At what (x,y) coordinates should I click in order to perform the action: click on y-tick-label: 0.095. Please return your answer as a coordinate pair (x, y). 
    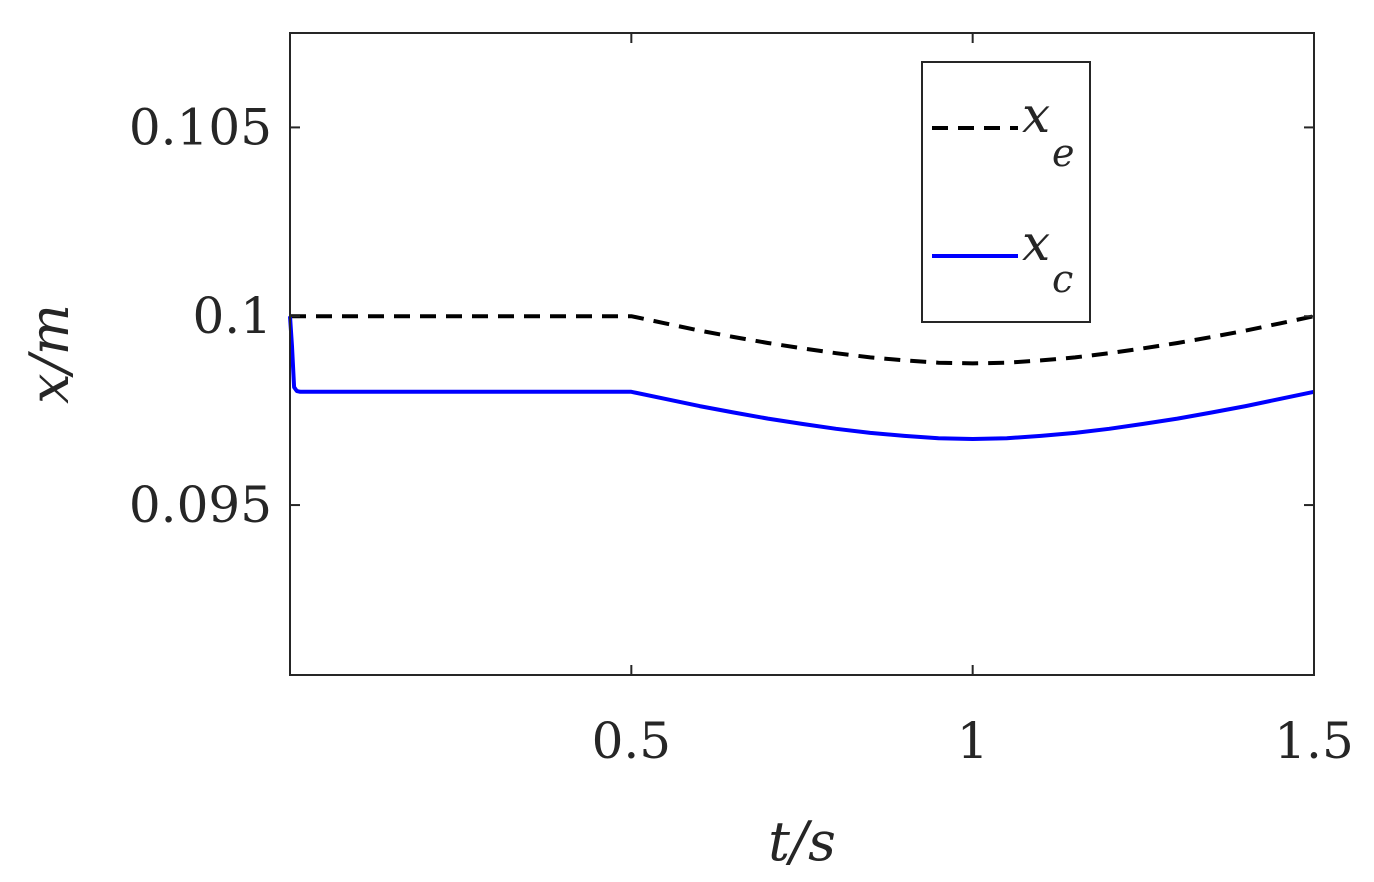
    Looking at the image, I should click on (200, 505).